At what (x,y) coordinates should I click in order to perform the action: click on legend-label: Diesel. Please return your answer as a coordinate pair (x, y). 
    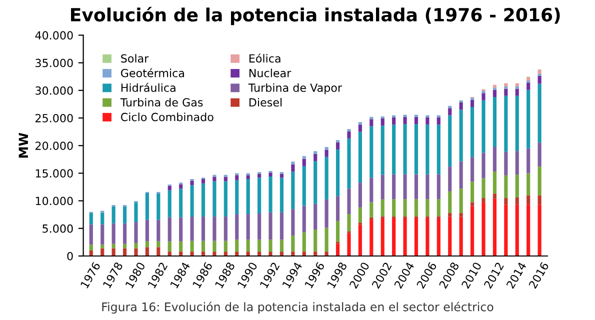
    Looking at the image, I should click on (265, 102).